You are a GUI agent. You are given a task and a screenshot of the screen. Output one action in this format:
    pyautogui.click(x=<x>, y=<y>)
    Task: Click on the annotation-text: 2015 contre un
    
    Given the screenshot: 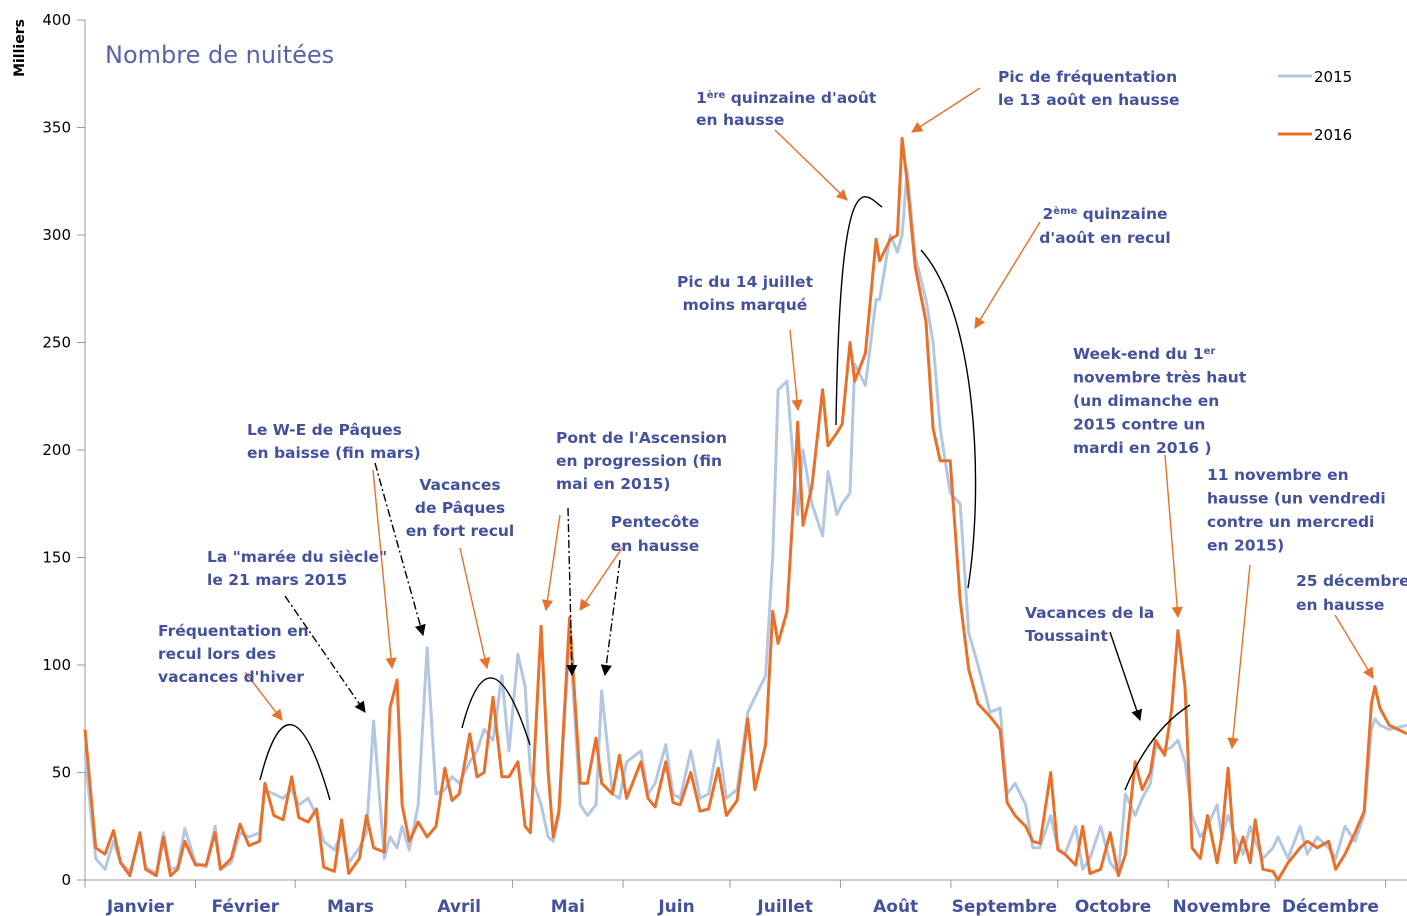 What is the action you would take?
    pyautogui.click(x=1139, y=425)
    